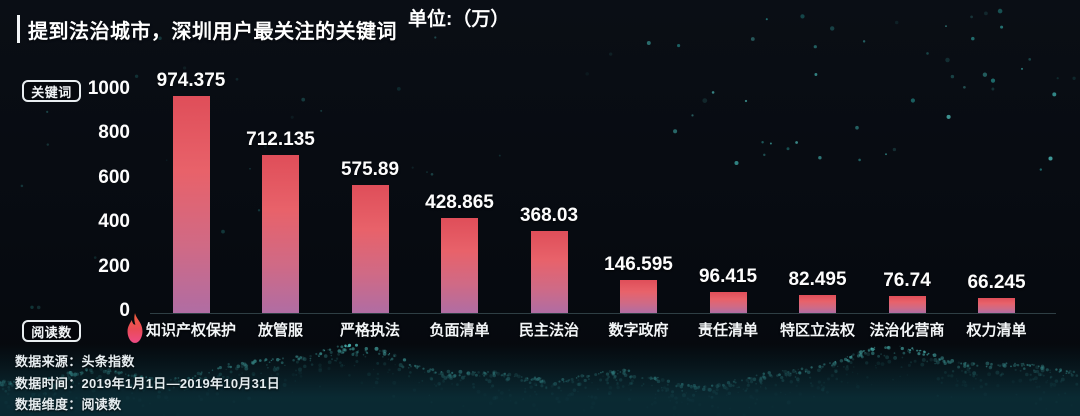 The height and width of the screenshot is (416, 1080). Describe the element at coordinates (638, 330) in the screenshot. I see `bar-category-label: 数字政府` at that location.